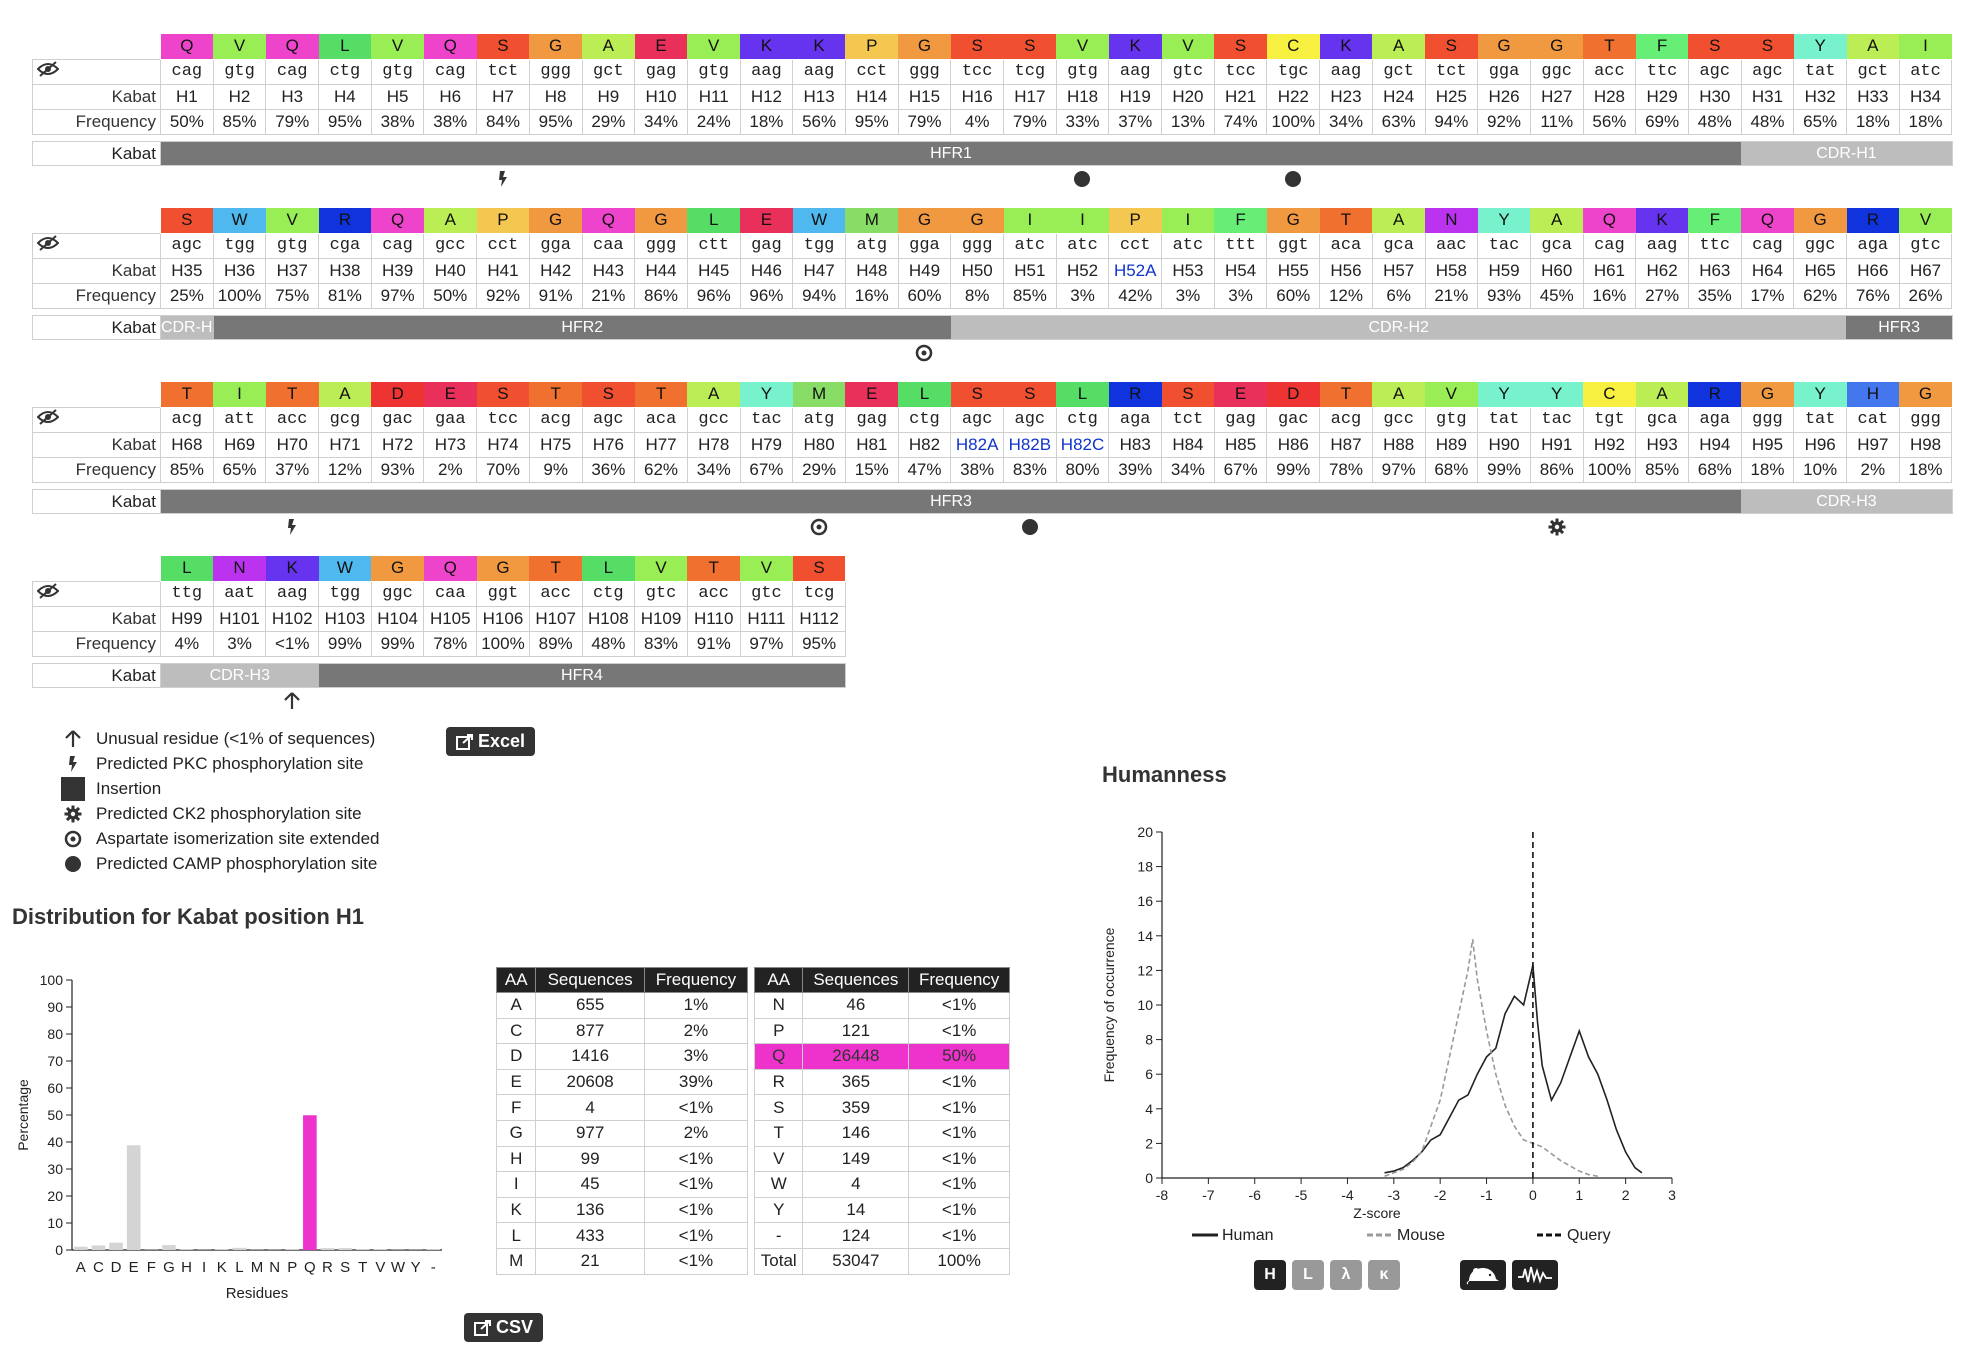 This screenshot has width=1974, height=1352. I want to click on table-row: W 4 <1%, so click(881, 1184).